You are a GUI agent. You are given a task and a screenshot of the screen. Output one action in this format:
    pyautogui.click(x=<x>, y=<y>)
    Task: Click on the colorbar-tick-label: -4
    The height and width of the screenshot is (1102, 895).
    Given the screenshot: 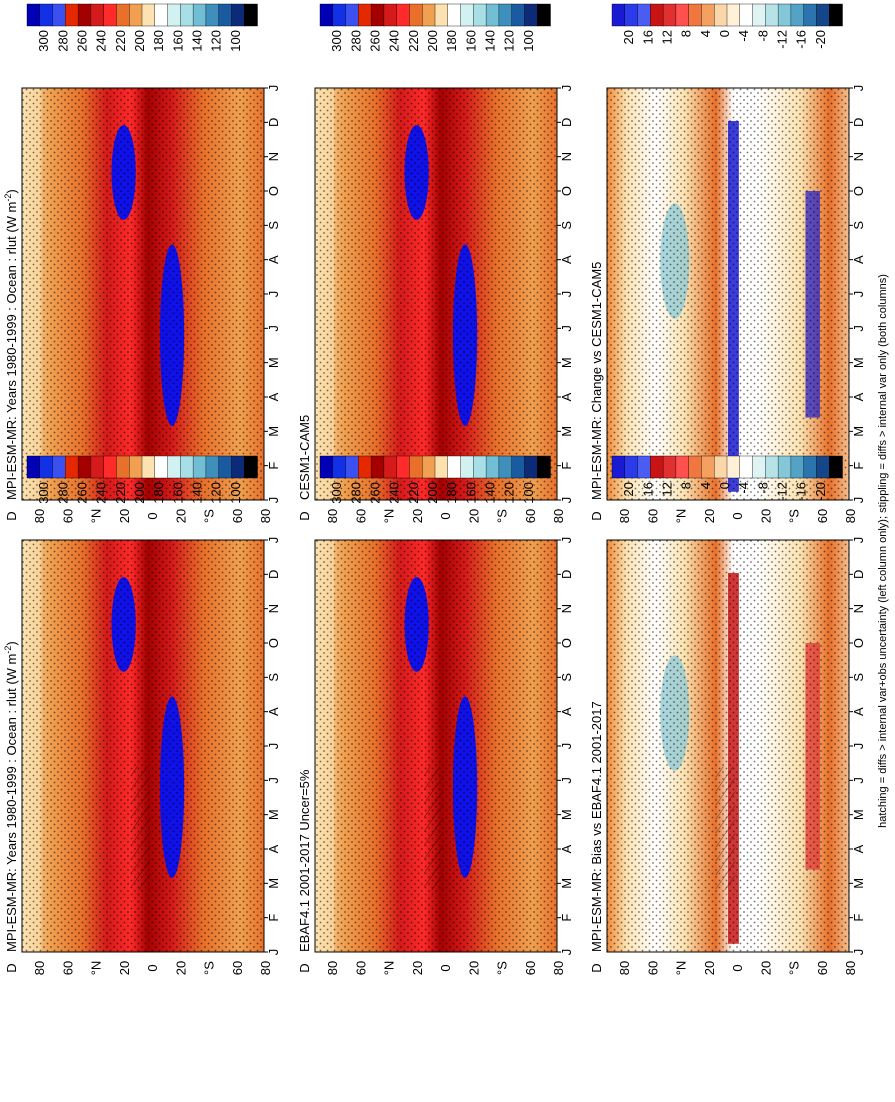 What is the action you would take?
    pyautogui.click(x=743, y=36)
    